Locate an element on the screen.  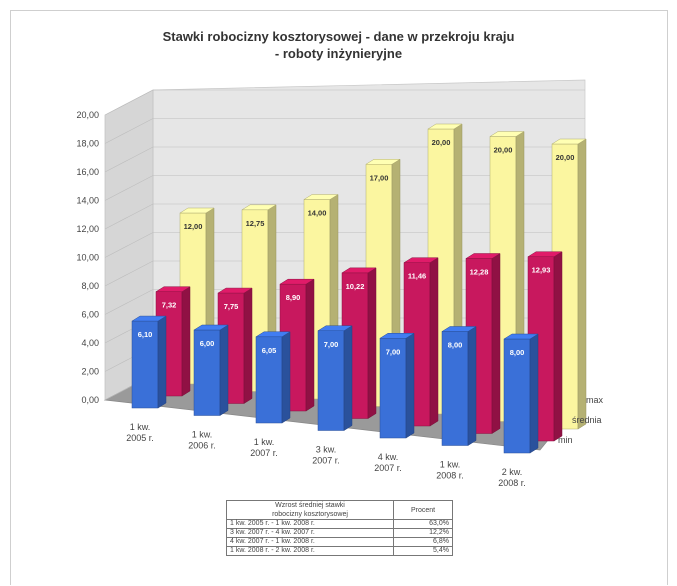
bar-max-side is located at coordinates (582, 284).